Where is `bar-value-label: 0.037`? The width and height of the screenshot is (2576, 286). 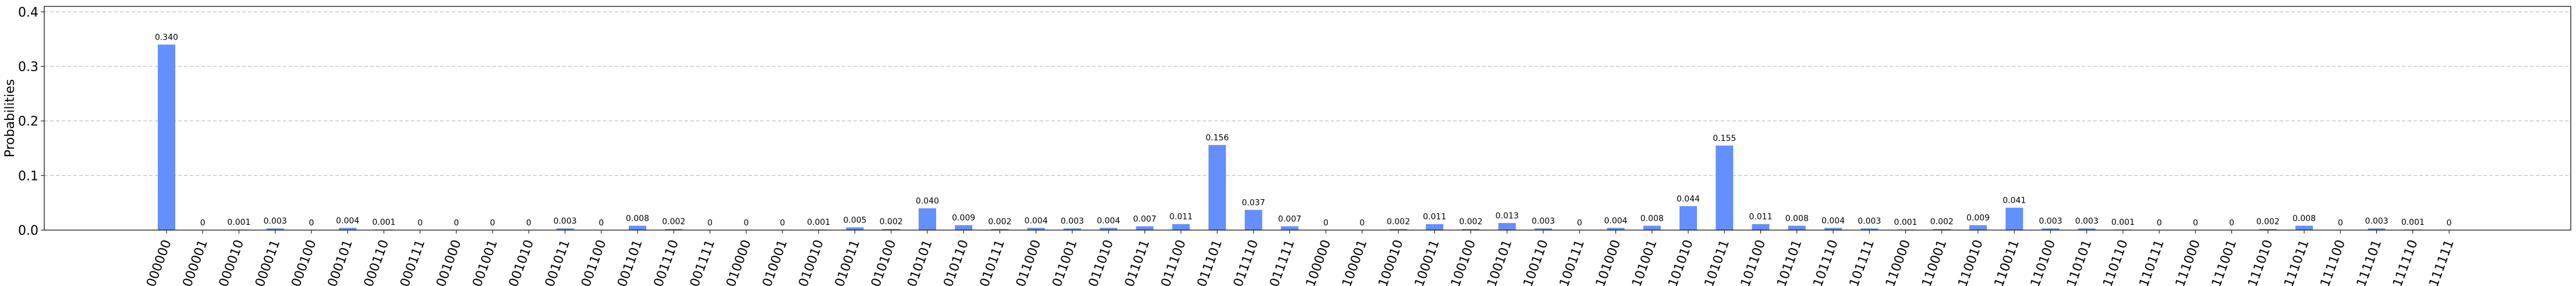
bar-value-label: 0.037 is located at coordinates (1253, 203).